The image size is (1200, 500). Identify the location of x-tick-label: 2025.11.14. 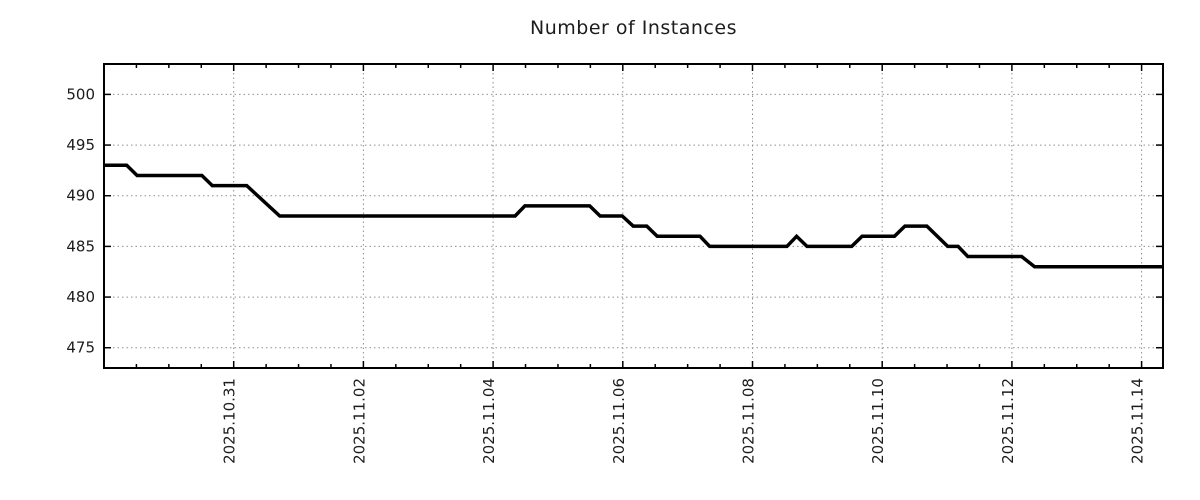
(1138, 421).